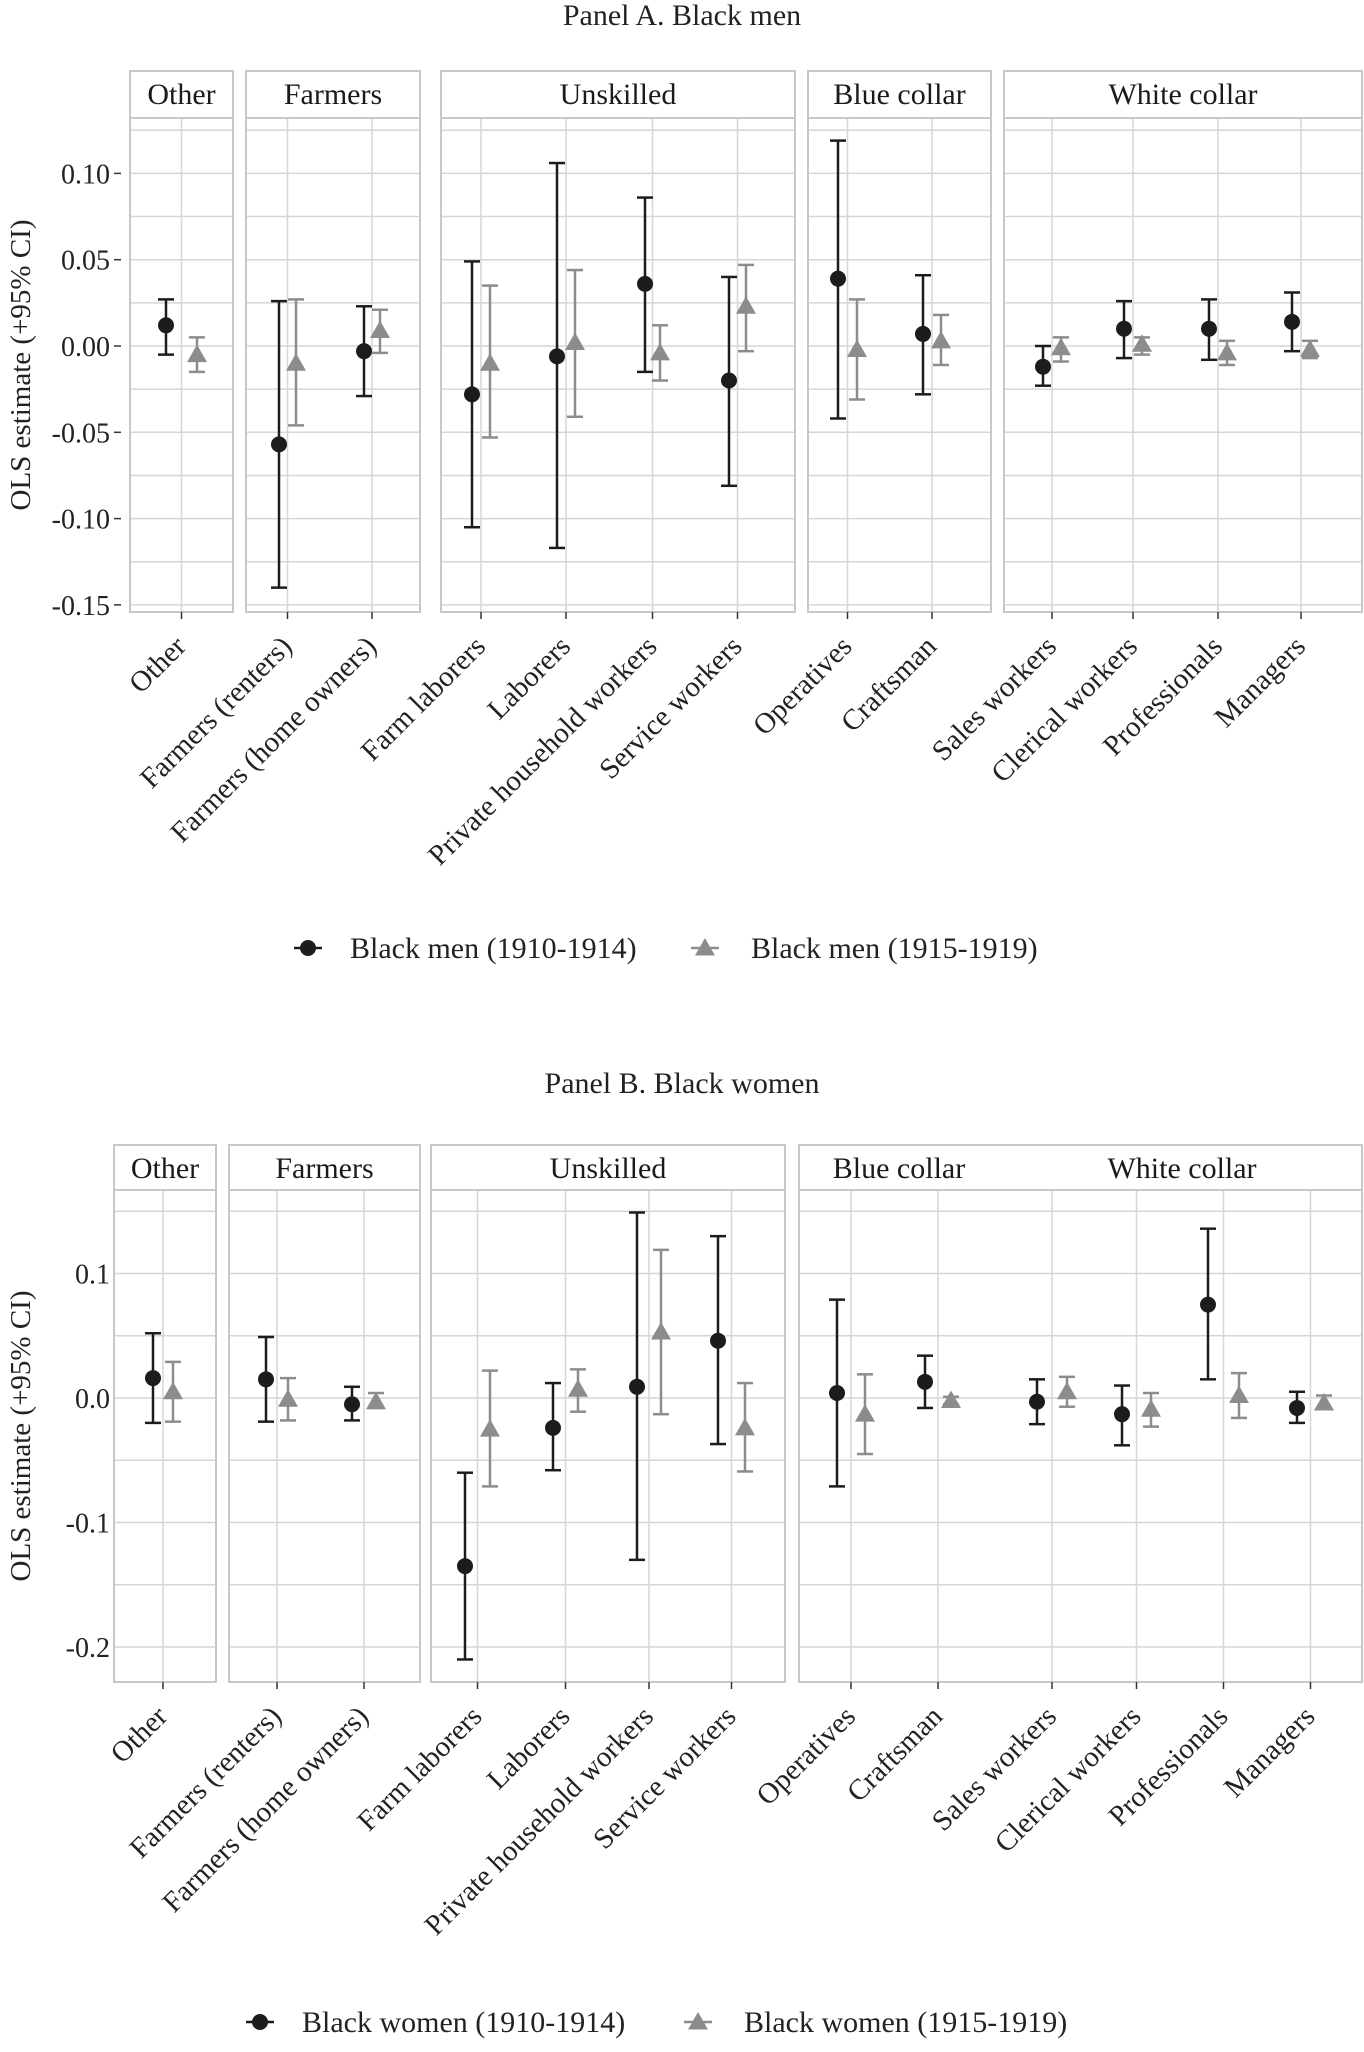  I want to click on x-tick-label: Craftsman, so click(895, 1754).